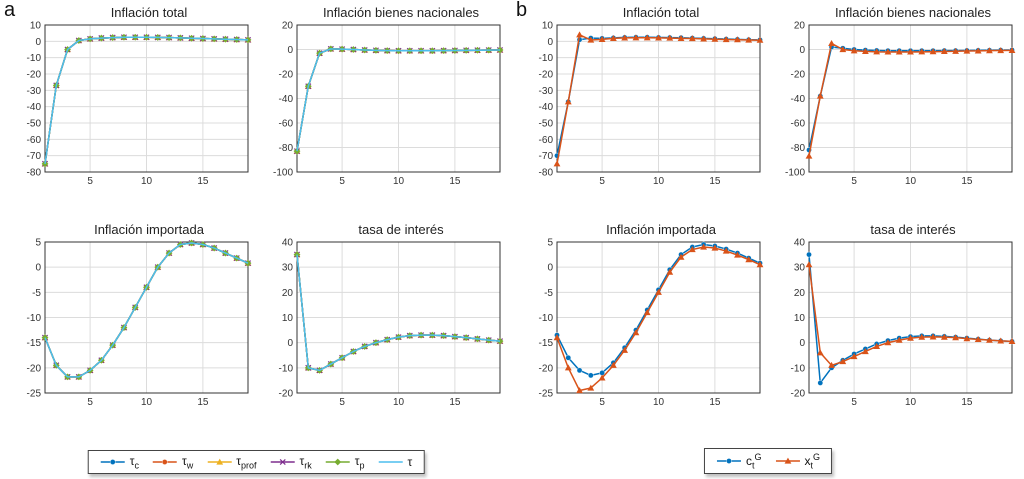  What do you see at coordinates (410, 461) in the screenshot?
I see `legend-label: τ` at bounding box center [410, 461].